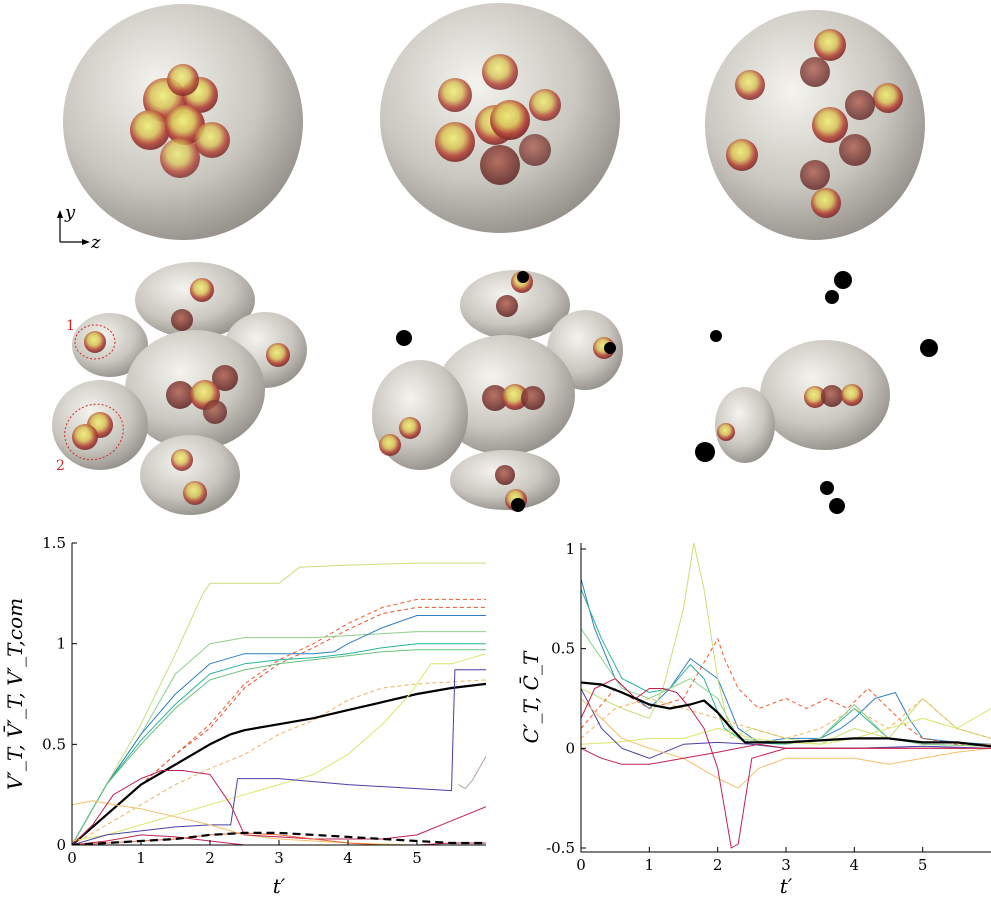  Describe the element at coordinates (60, 466) in the screenshot. I see `marker-label-2: 2` at that location.